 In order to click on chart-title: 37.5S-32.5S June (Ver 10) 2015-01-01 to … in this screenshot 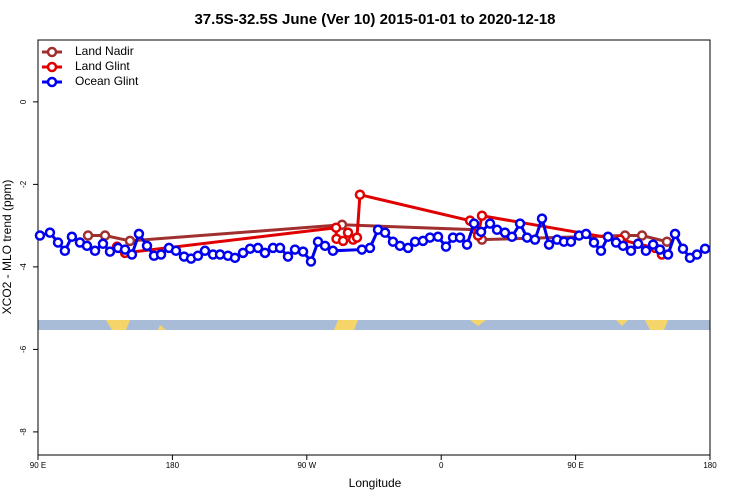, I will do `click(374, 19)`.